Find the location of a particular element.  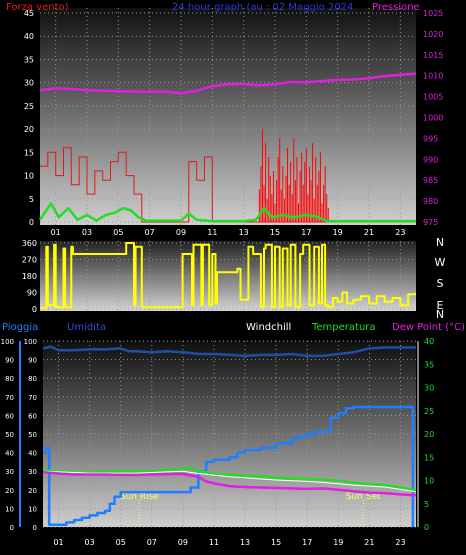

humidity-y-tick: 50 is located at coordinates (9, 435).